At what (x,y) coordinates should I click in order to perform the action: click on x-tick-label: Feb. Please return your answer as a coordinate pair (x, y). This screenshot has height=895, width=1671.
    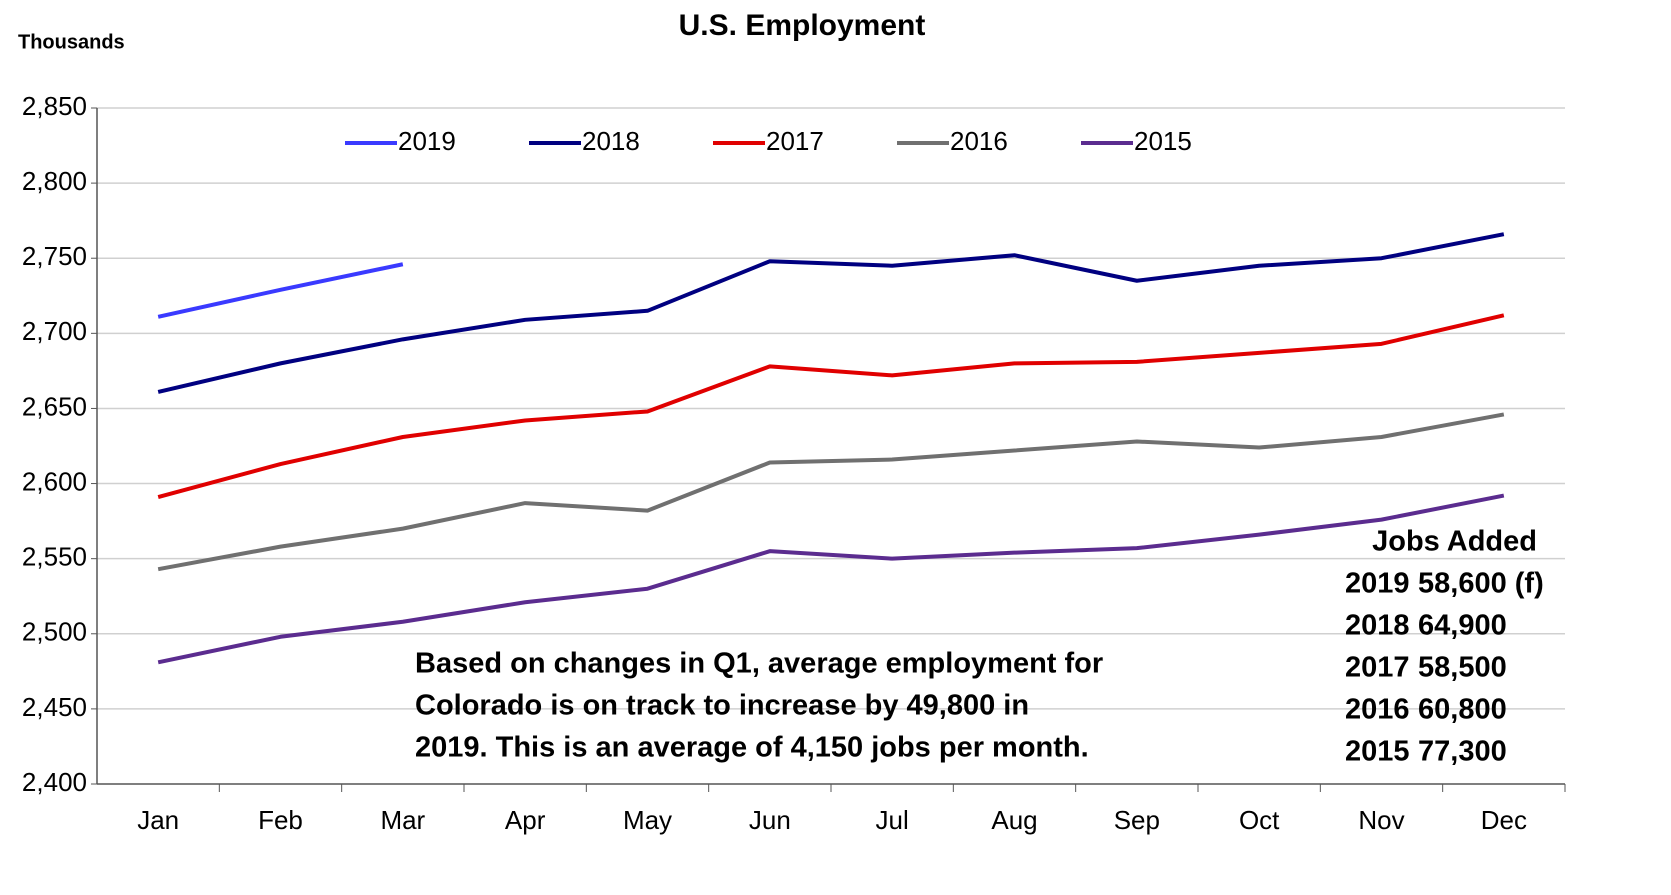
    Looking at the image, I should click on (280, 820).